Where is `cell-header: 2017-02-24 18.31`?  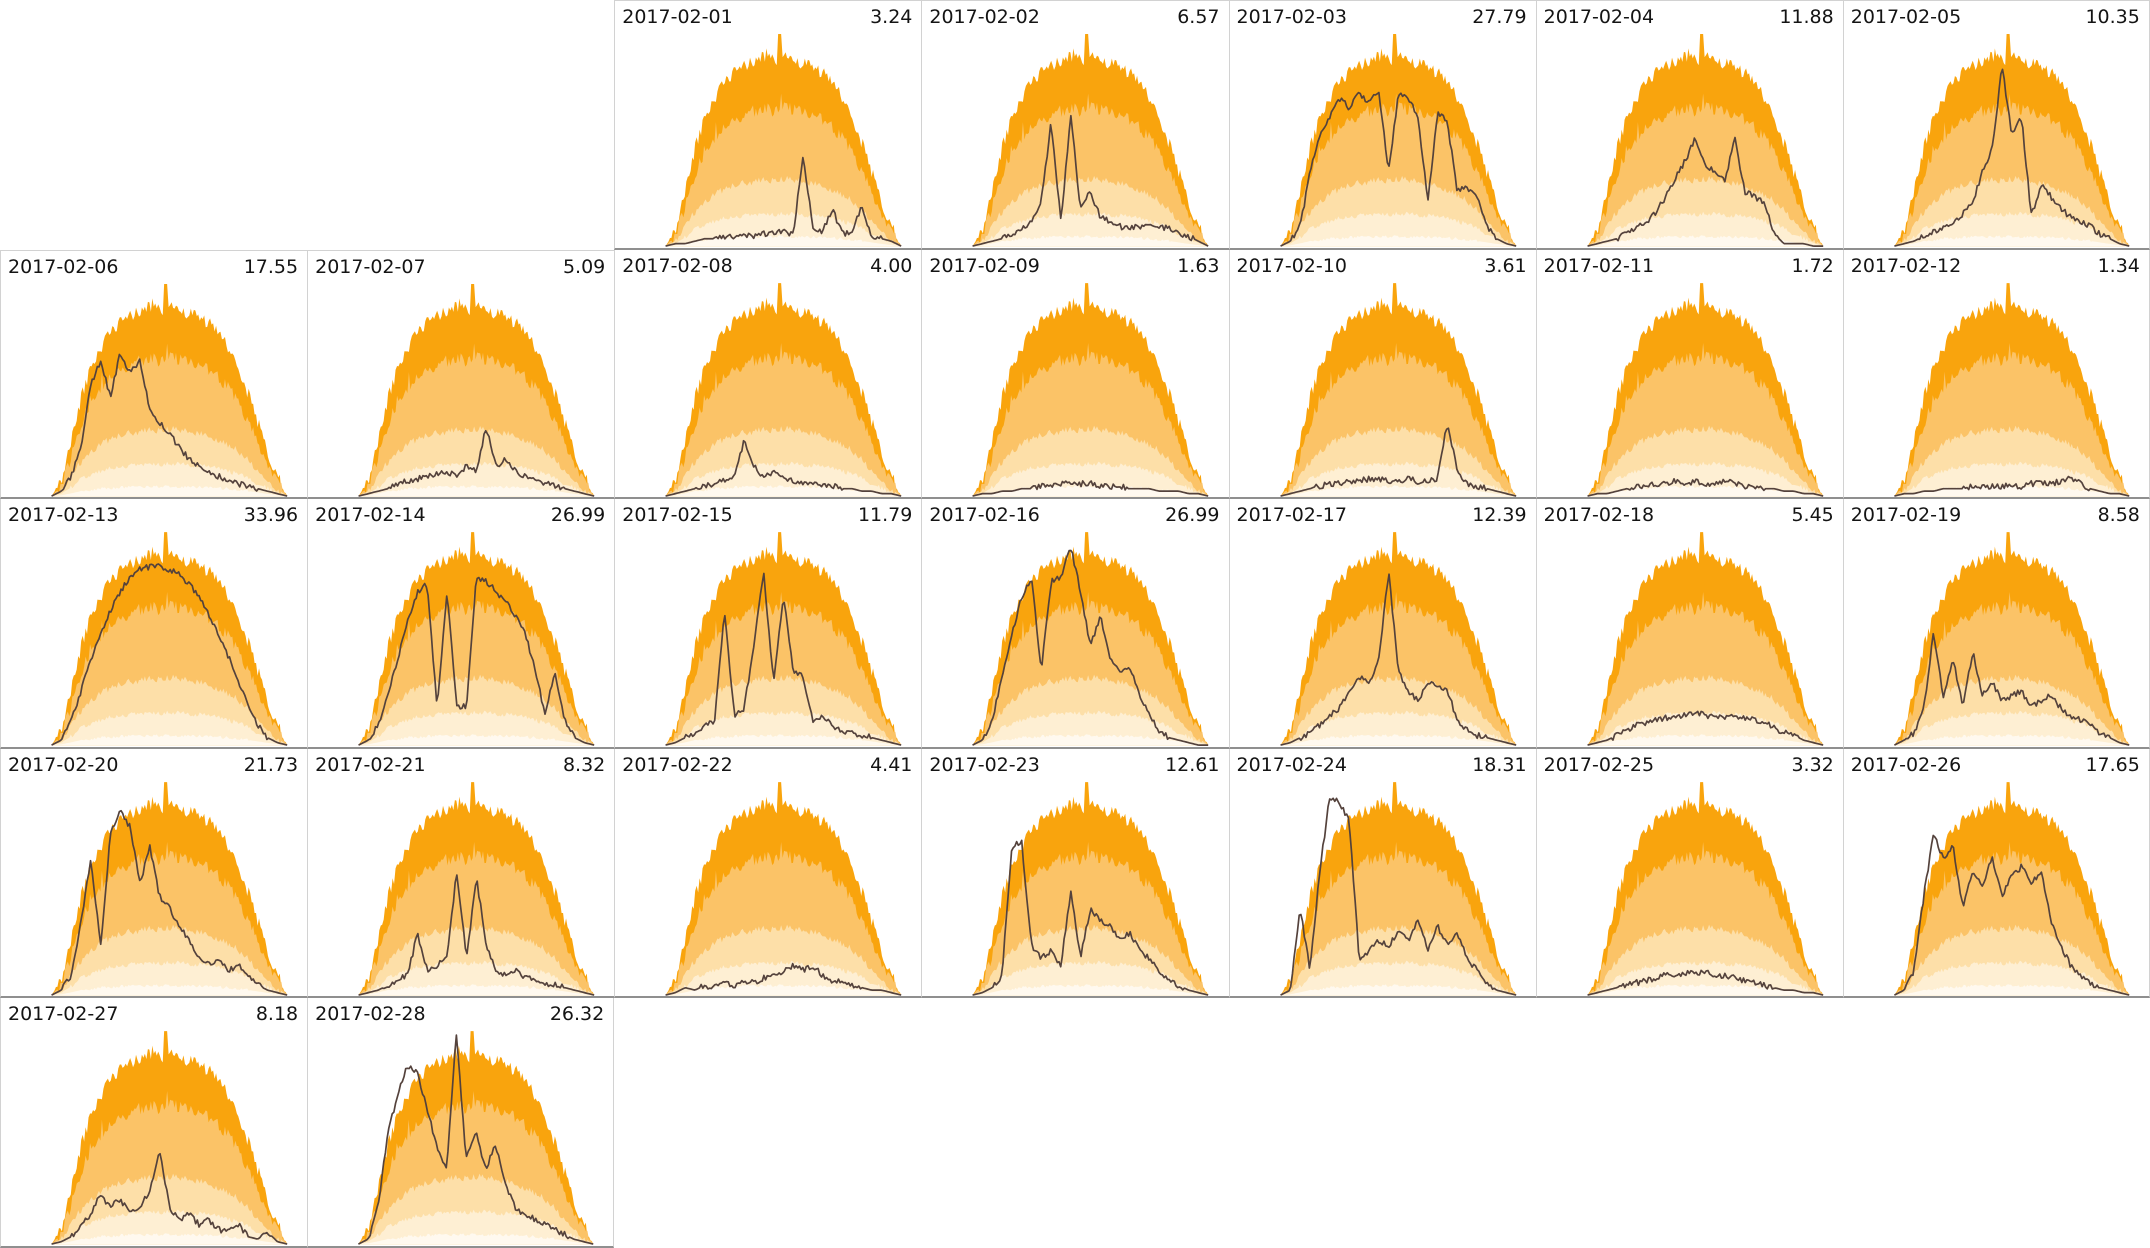
cell-header: 2017-02-24 18.31 is located at coordinates (1383, 764).